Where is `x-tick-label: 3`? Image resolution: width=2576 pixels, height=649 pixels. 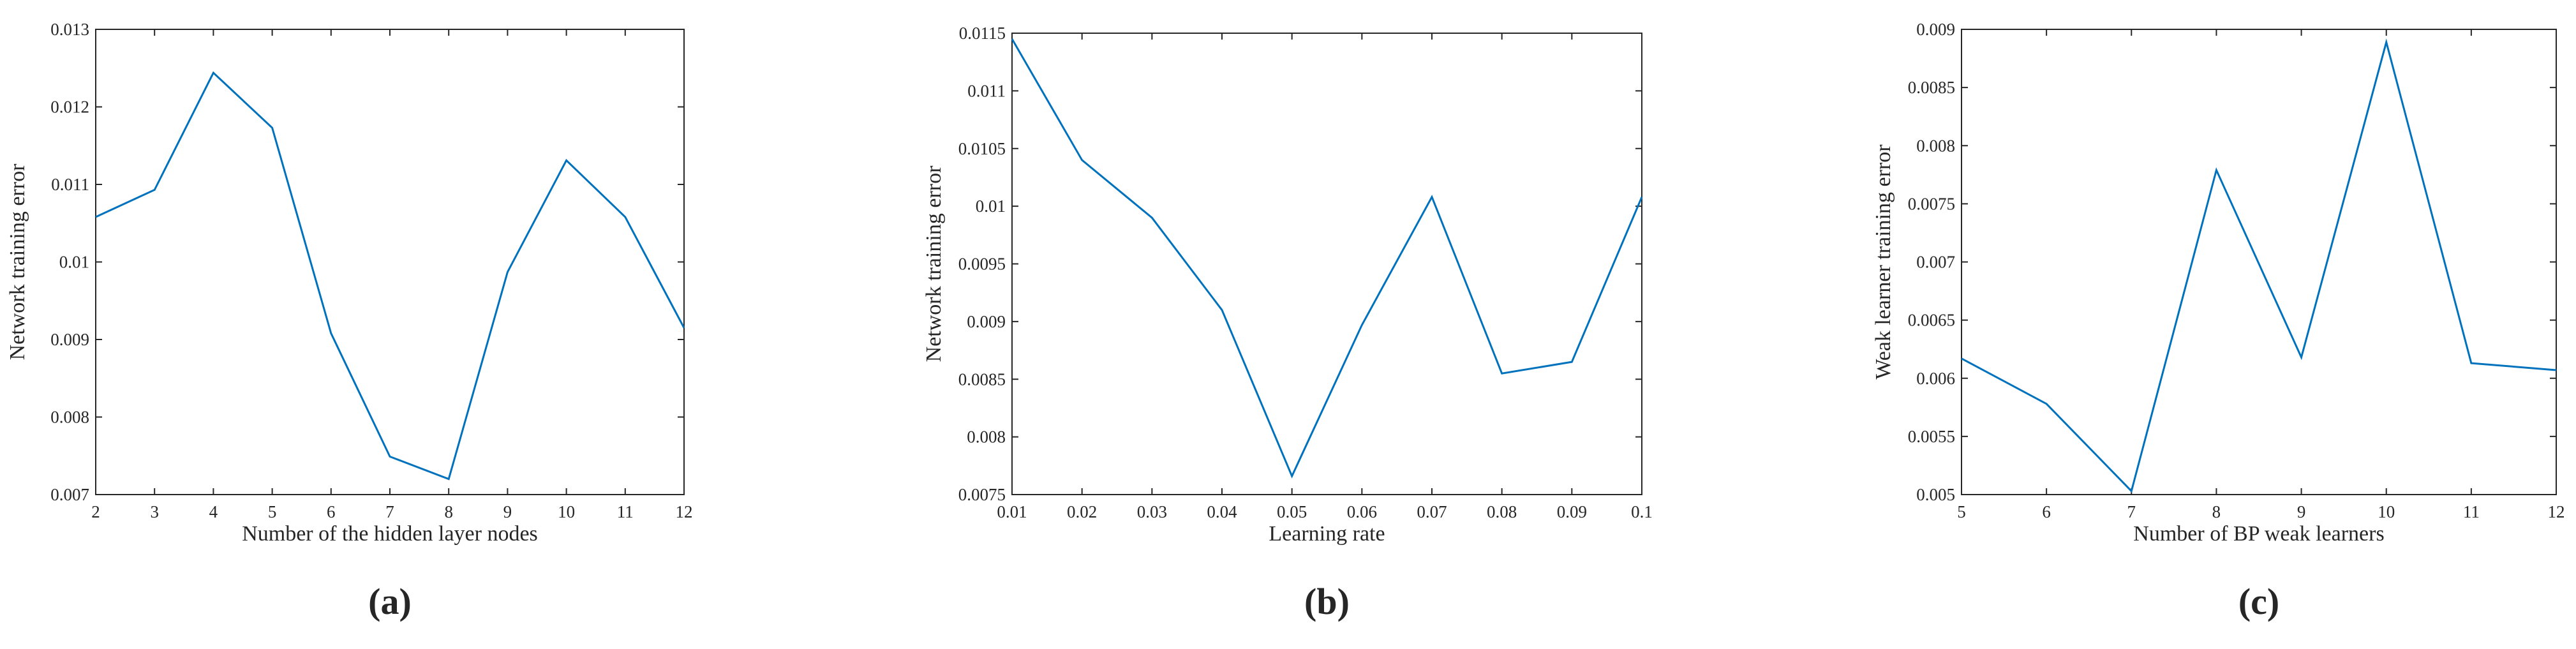 x-tick-label: 3 is located at coordinates (154, 511).